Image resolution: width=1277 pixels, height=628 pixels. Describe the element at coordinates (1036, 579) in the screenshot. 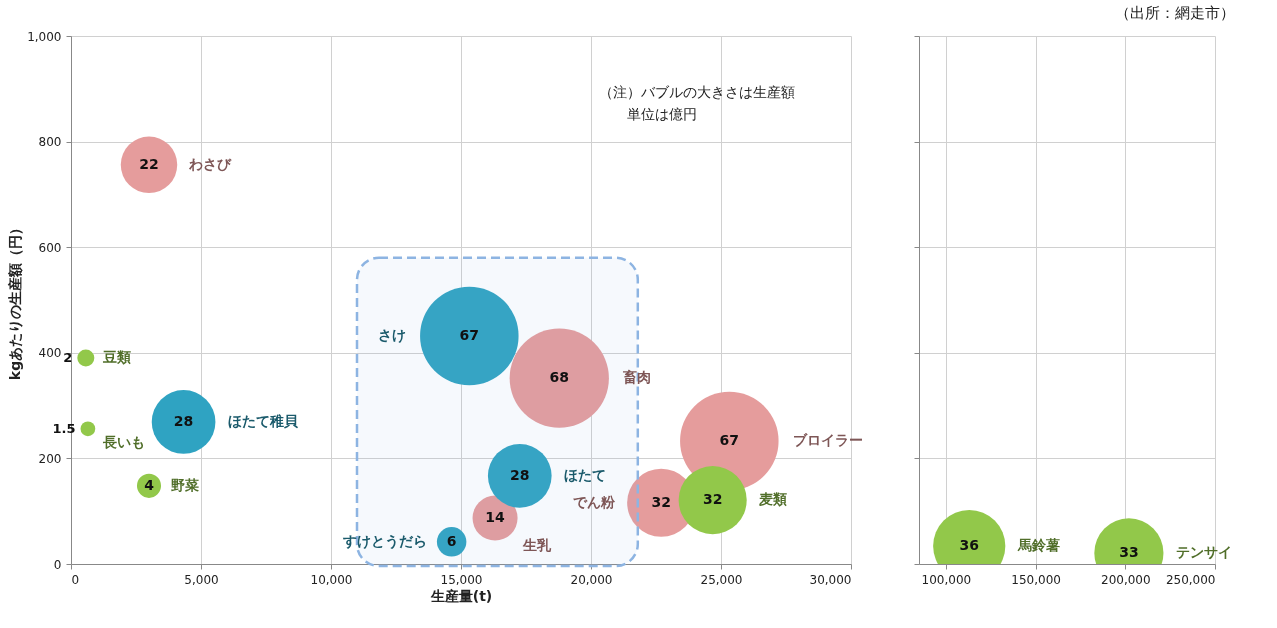

I see `x-tick-label: 150,000` at that location.